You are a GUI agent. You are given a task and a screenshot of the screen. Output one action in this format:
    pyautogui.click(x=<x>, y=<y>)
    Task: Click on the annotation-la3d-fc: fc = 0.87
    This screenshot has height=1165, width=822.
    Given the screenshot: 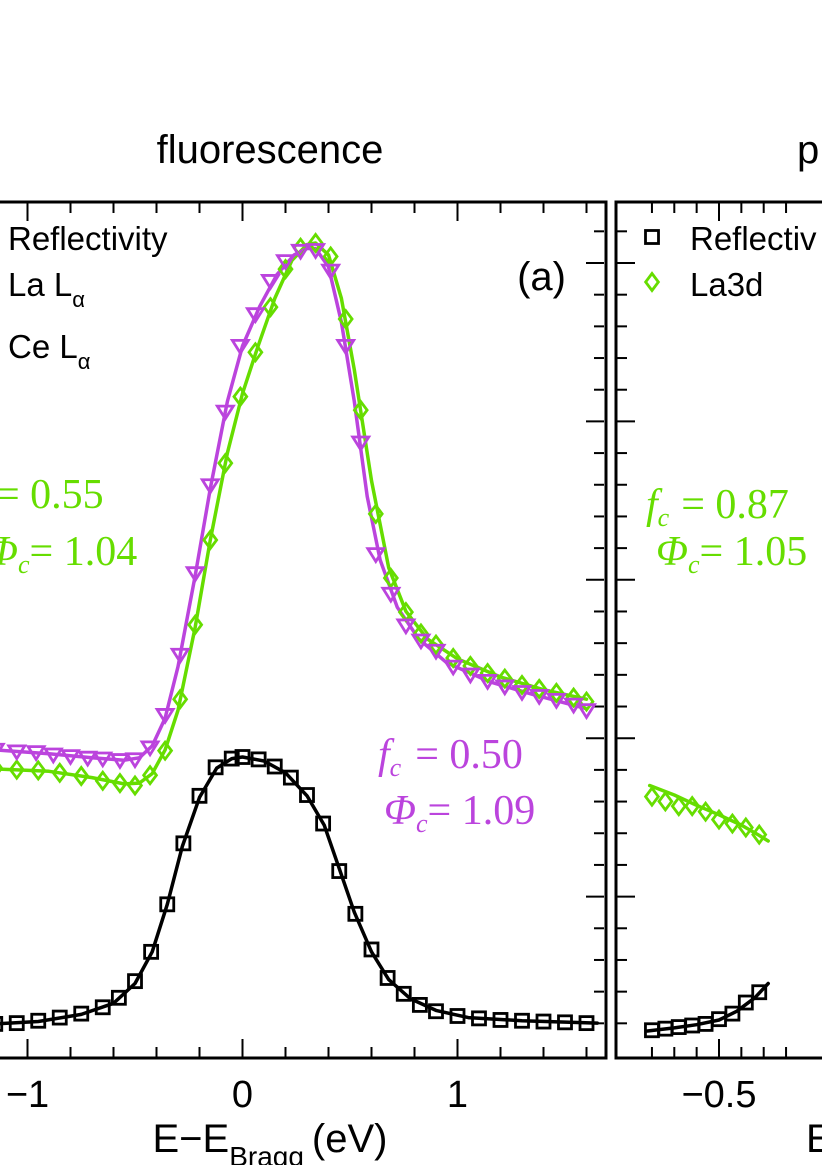 What is the action you would take?
    pyautogui.click(x=717, y=507)
    